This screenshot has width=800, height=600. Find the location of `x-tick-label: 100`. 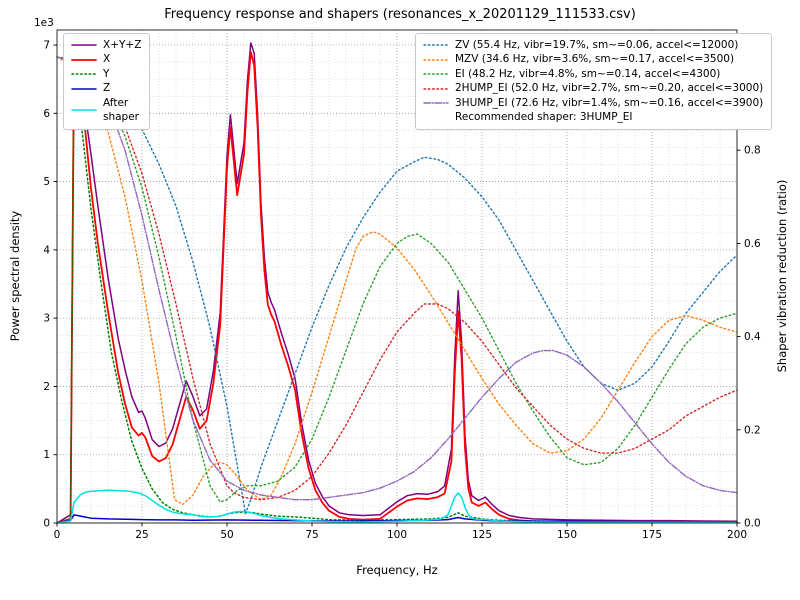

x-tick-label: 100 is located at coordinates (397, 535).